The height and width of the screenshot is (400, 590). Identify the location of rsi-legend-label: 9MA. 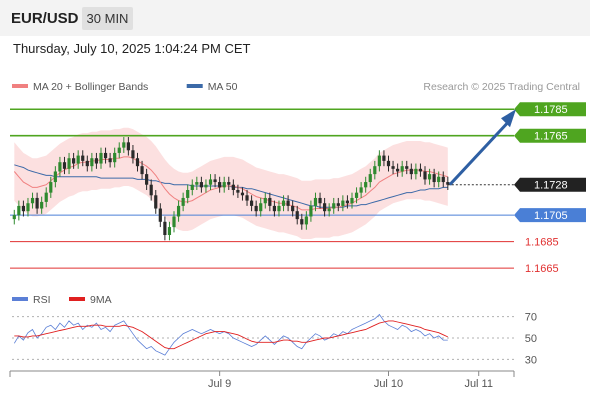
(101, 300).